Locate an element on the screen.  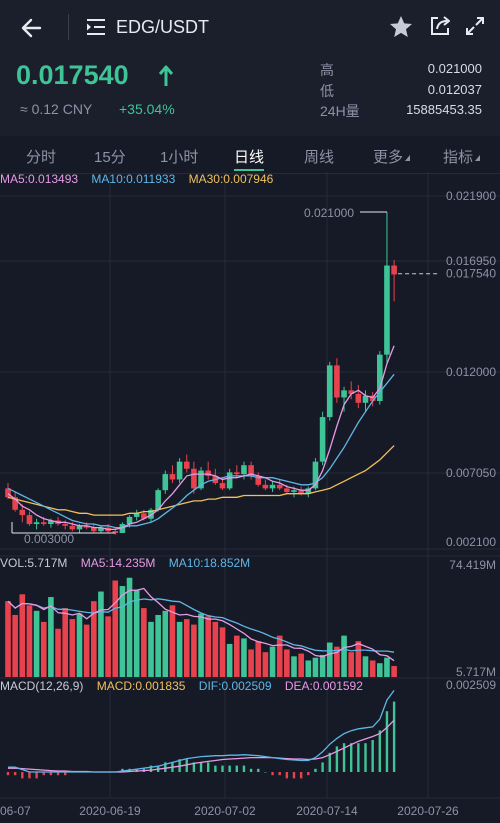
tab-indicators: 指标 is located at coordinates (462, 156).